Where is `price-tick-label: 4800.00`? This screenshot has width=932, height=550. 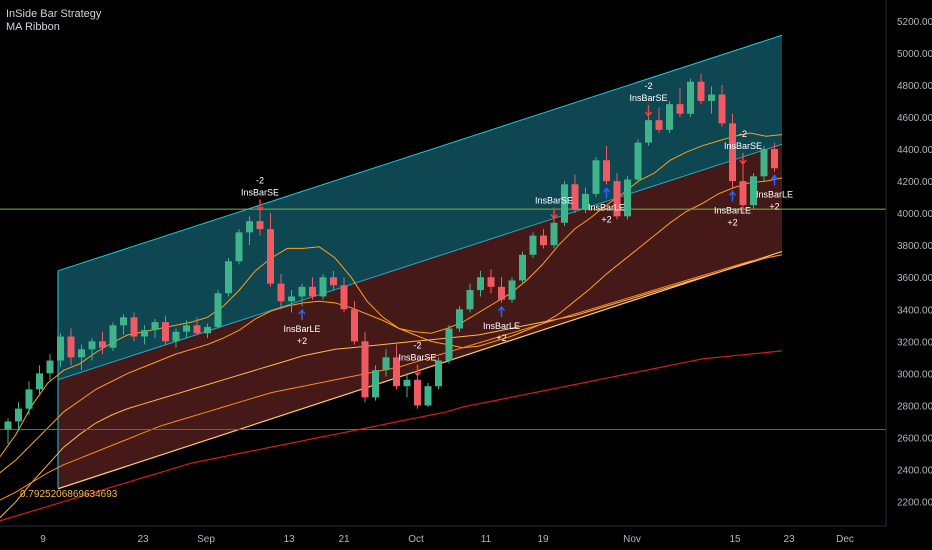
price-tick-label: 4800.00 is located at coordinates (914, 86).